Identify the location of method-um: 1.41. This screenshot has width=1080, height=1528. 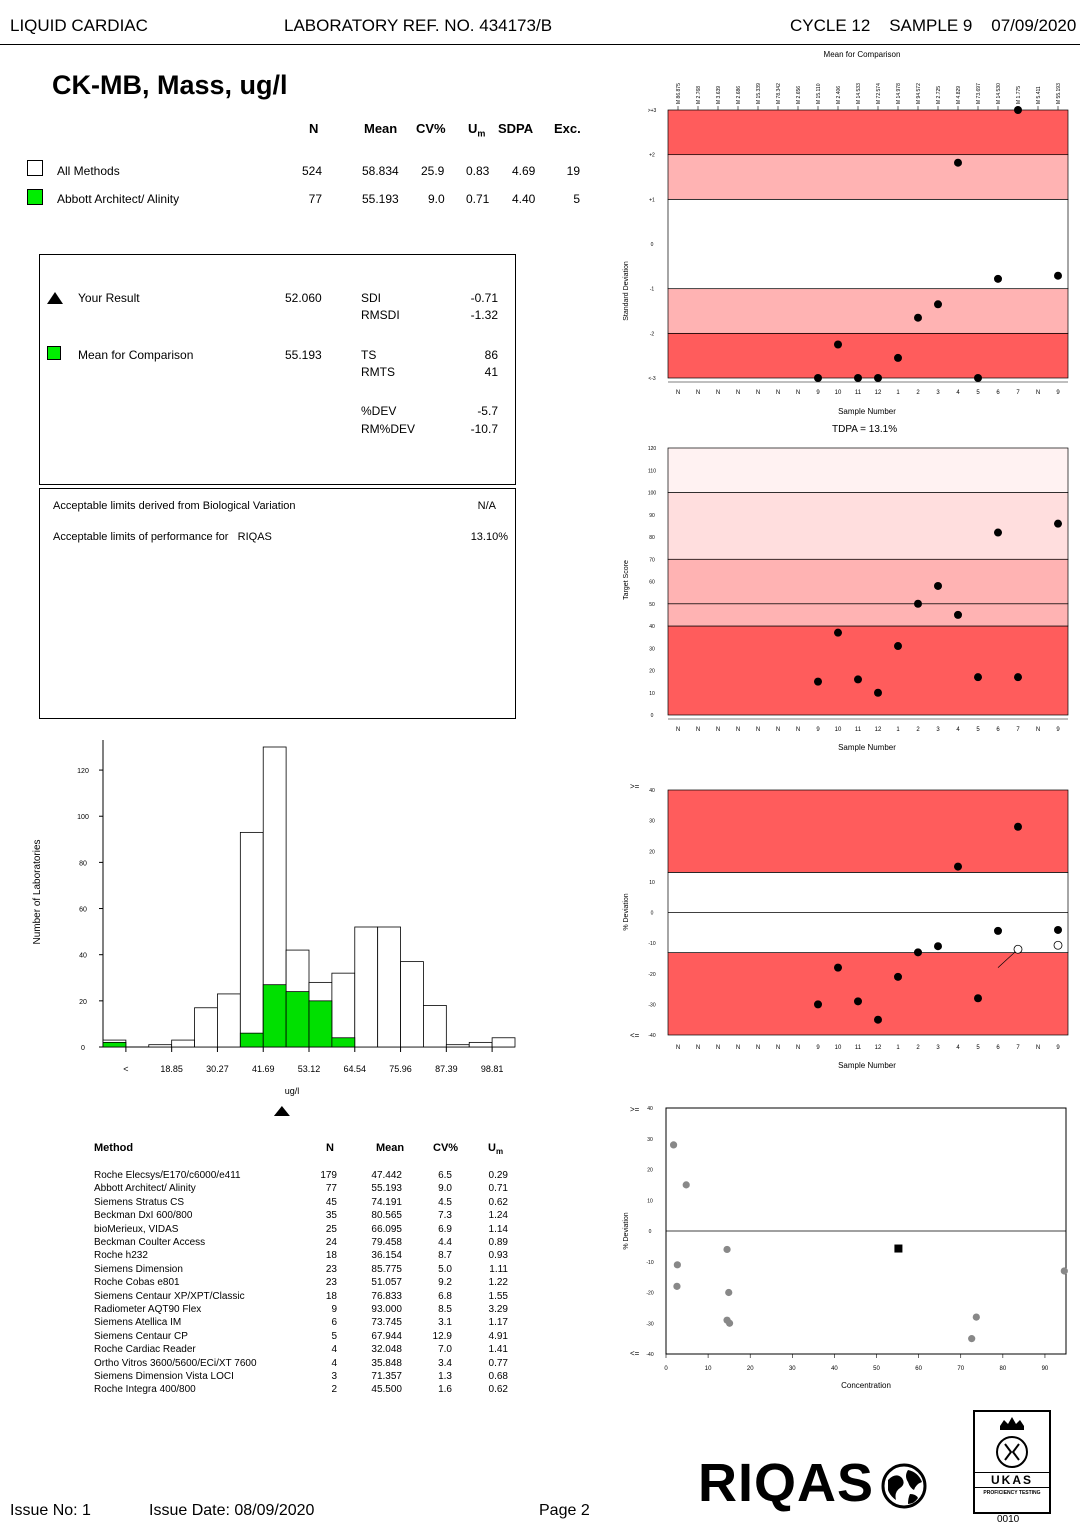
(498, 1350).